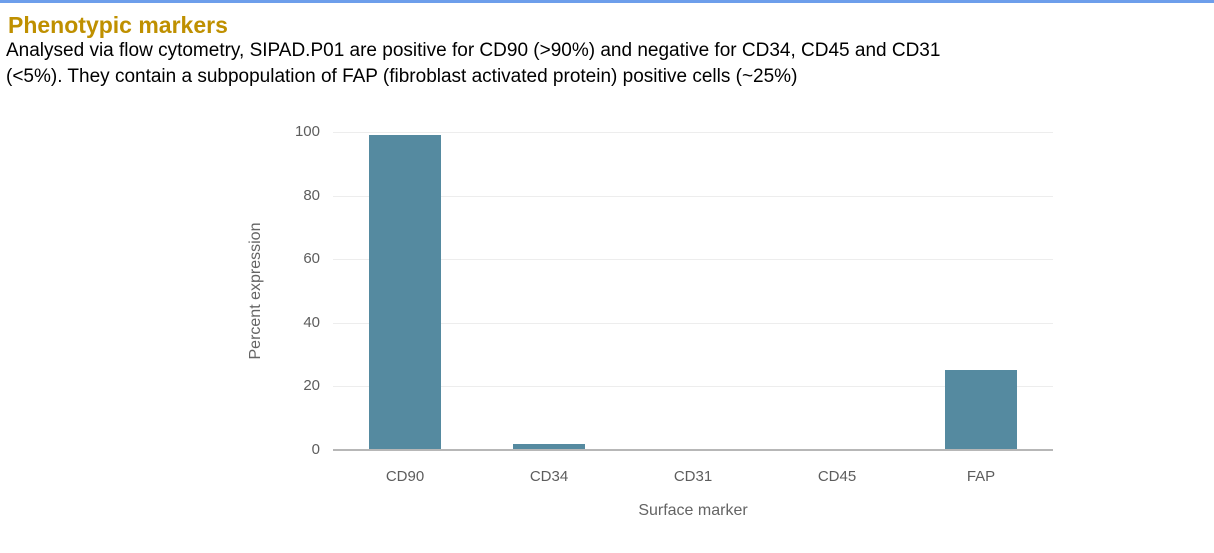 The width and height of the screenshot is (1214, 553). I want to click on x-axis-line, so click(693, 450).